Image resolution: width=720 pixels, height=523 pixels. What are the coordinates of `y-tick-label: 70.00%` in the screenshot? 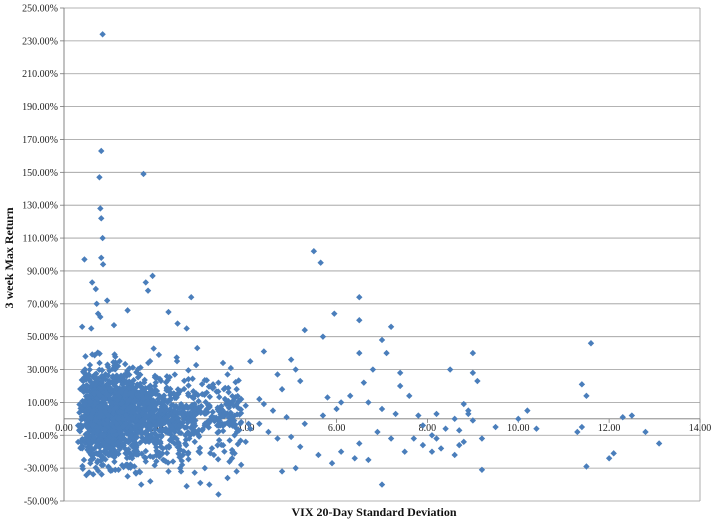 It's located at (42, 304).